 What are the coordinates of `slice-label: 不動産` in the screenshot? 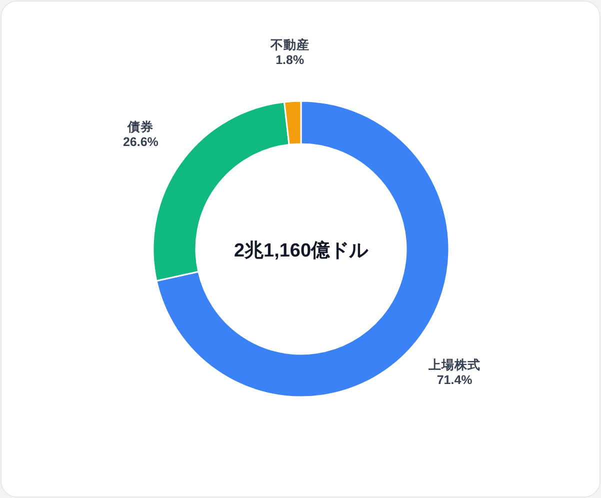 It's located at (289, 44).